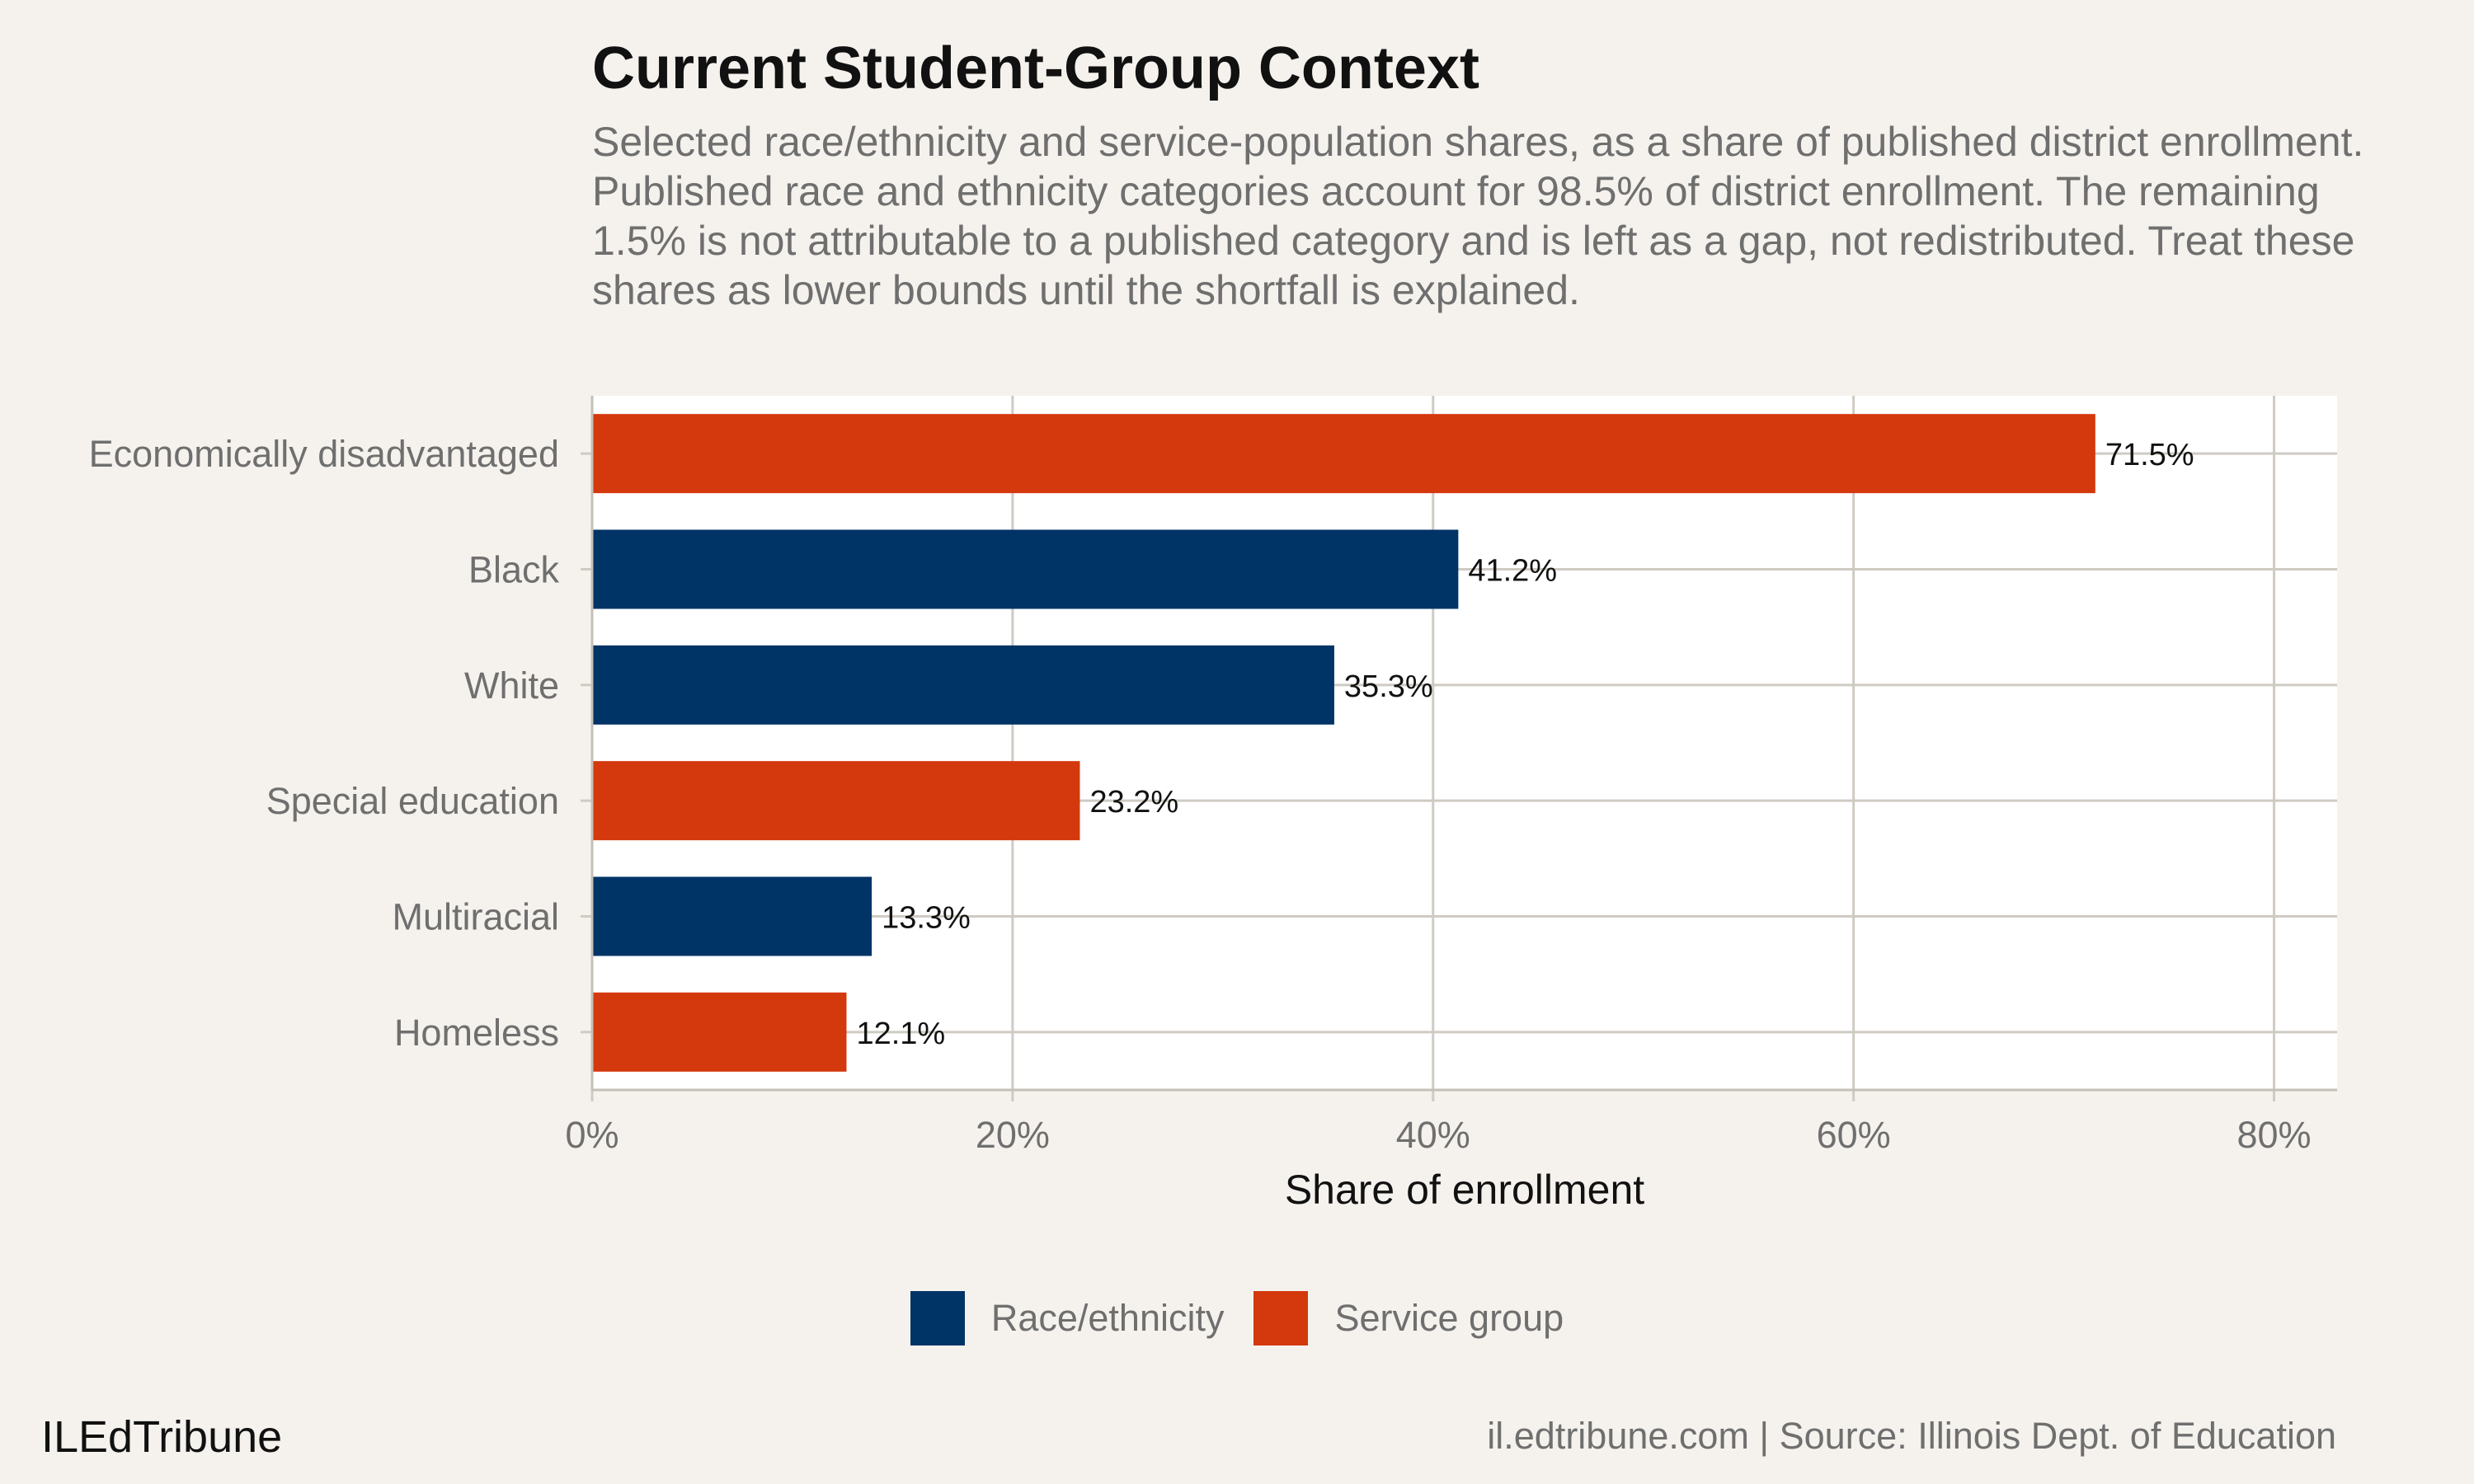 This screenshot has height=1484, width=2474. What do you see at coordinates (2273, 1135) in the screenshot?
I see `x-tick-label: 80%` at bounding box center [2273, 1135].